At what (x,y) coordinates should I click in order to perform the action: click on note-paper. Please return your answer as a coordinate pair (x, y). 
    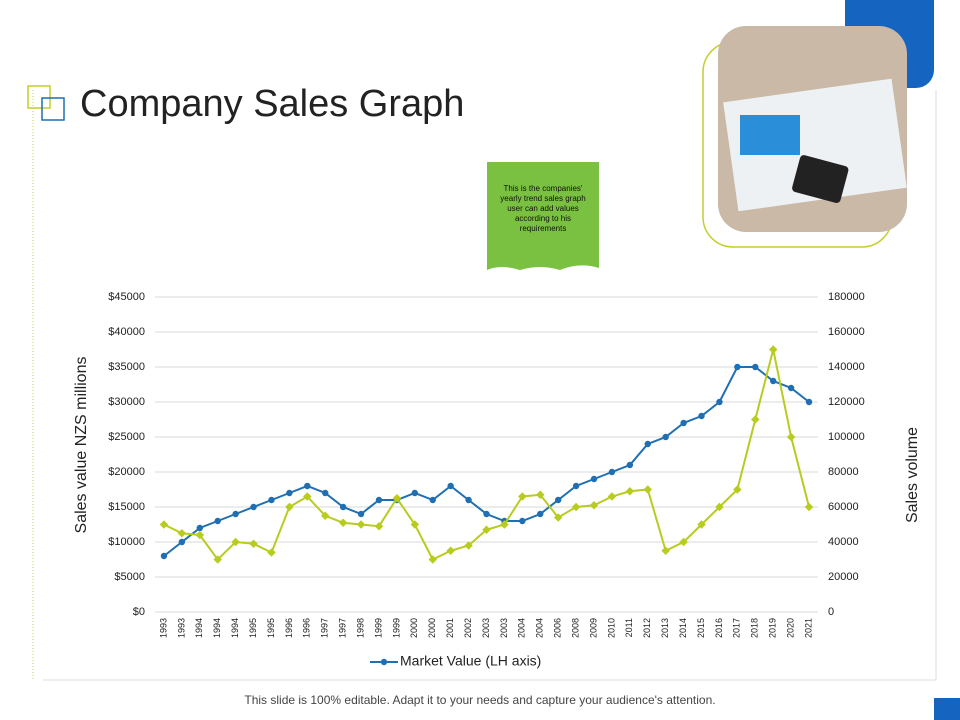
    Looking at the image, I should click on (543, 216).